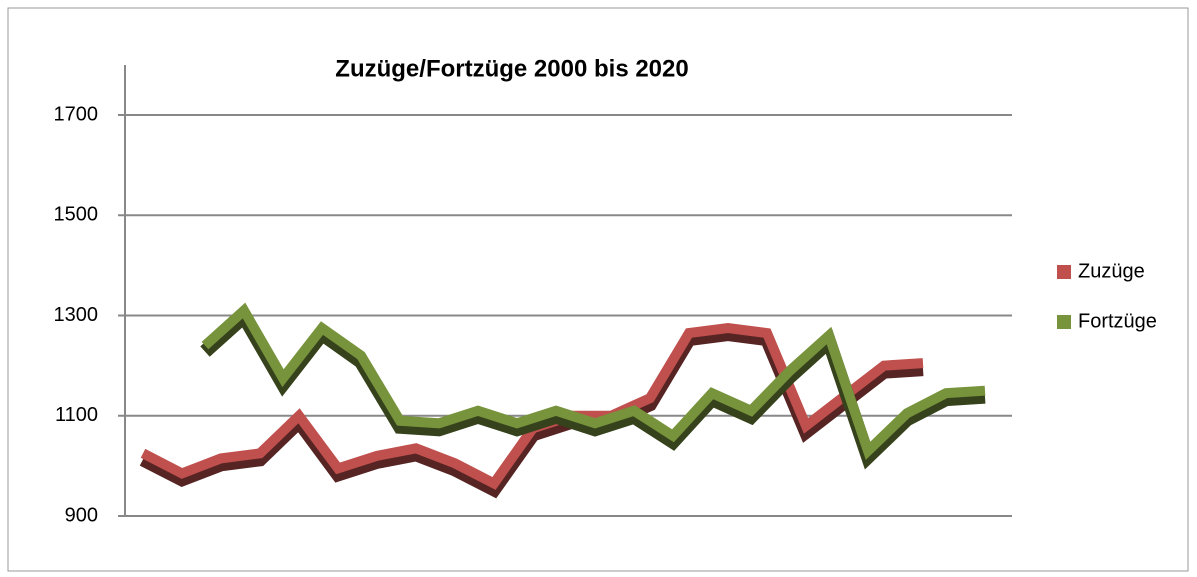 This screenshot has width=1197, height=577. I want to click on y-tick-label: 1100, so click(76, 415).